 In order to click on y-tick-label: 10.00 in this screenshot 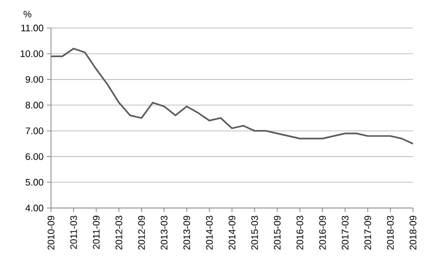, I will do `click(32, 54)`.